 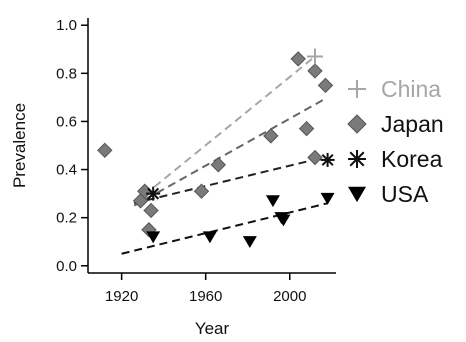 I want to click on triangle-down-icon, so click(x=357, y=194).